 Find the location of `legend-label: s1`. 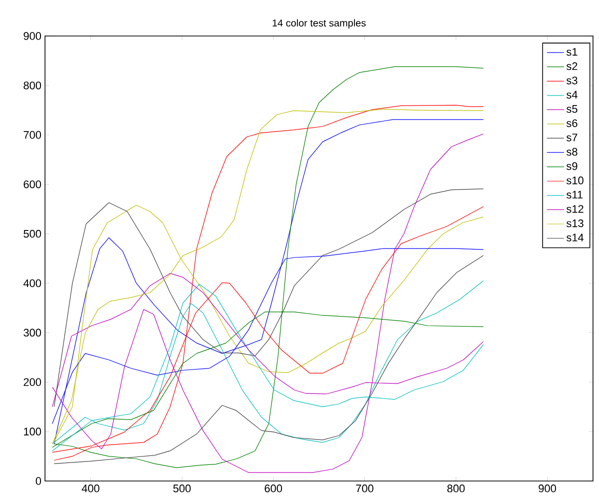

legend-label: s1 is located at coordinates (572, 52).